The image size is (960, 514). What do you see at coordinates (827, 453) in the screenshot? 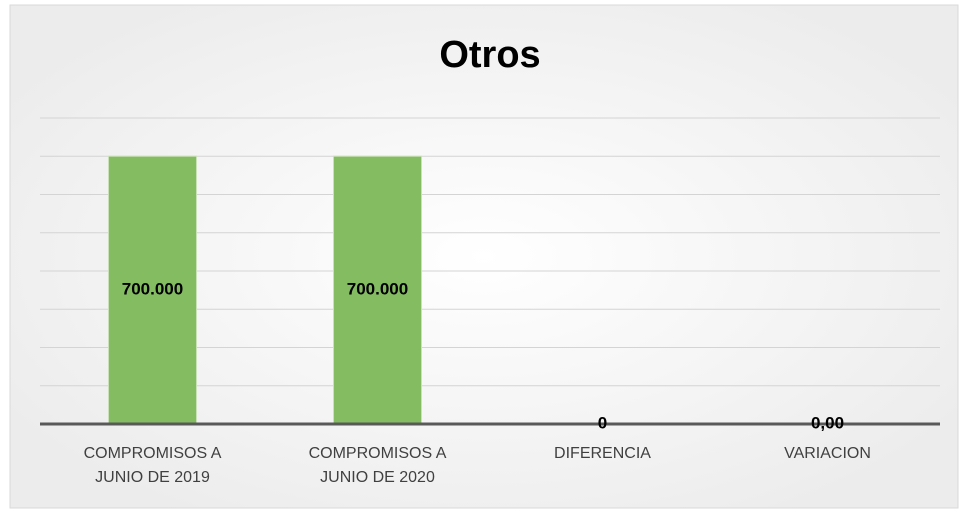
I see `x-tick-label: VARIACION` at bounding box center [827, 453].